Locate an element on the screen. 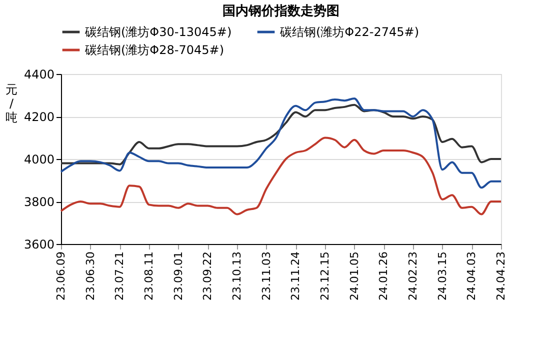  x-tick-label: 23.06.09 is located at coordinates (61, 276).